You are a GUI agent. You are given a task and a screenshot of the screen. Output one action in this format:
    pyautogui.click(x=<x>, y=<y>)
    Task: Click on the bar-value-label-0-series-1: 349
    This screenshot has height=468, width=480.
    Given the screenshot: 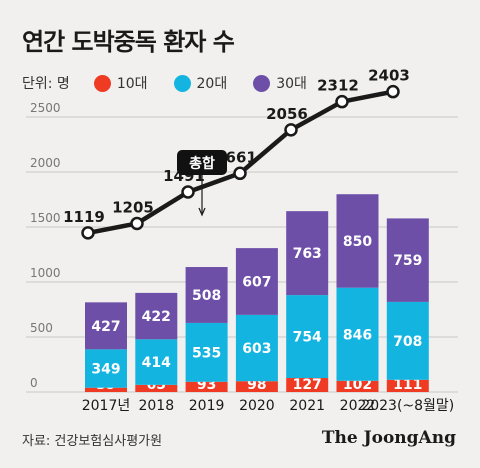 What is the action you would take?
    pyautogui.click(x=105, y=370)
    